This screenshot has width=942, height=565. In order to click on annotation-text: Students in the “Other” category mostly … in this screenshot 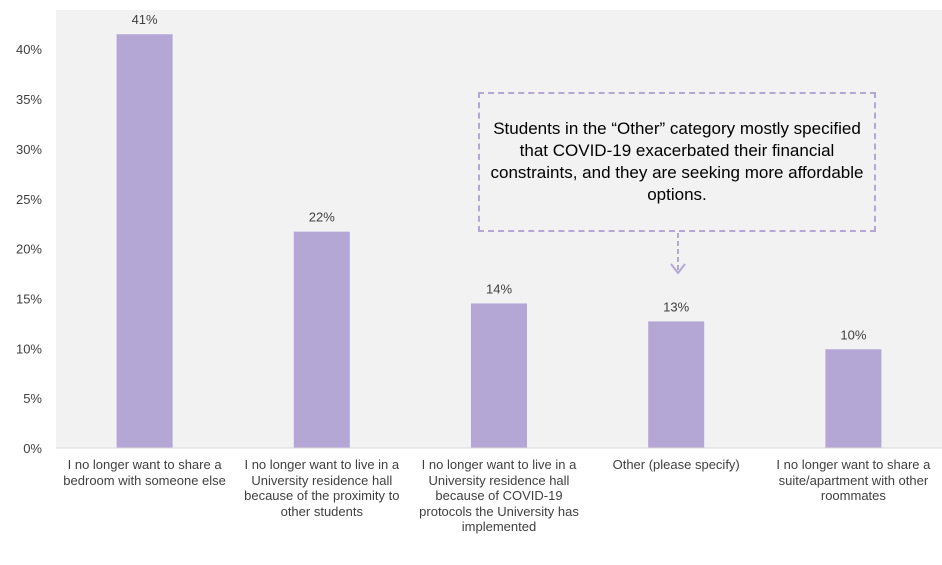, I will do `click(677, 161)`.